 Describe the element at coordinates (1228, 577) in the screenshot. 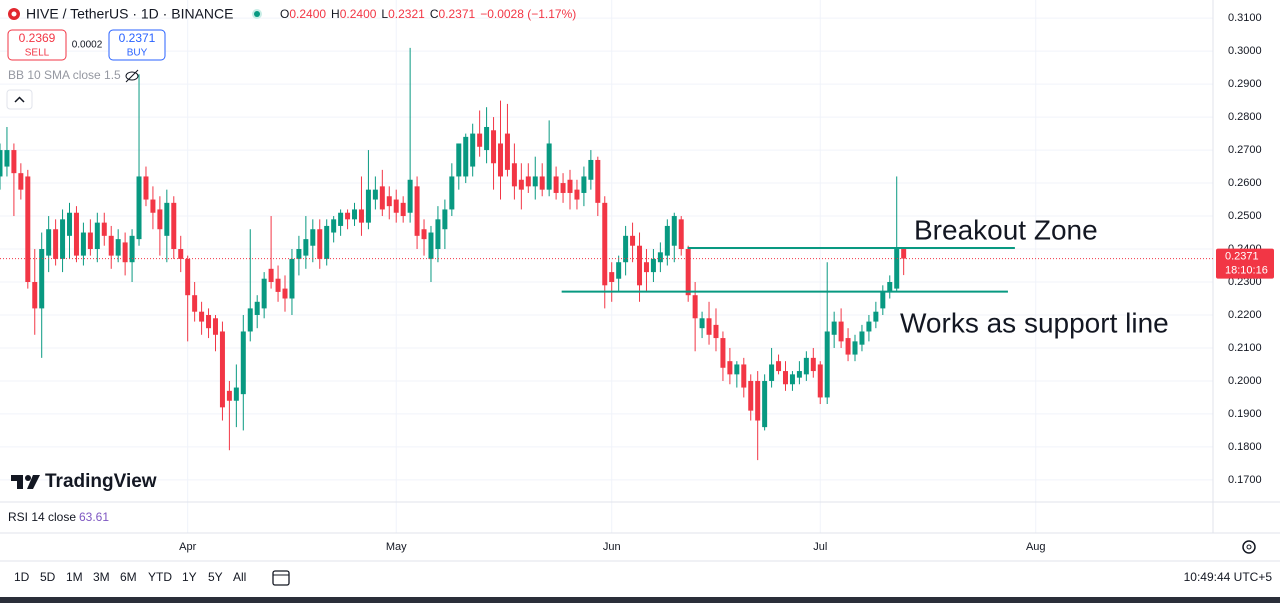

I see `clock: 10:49:44 UTC+5` at that location.